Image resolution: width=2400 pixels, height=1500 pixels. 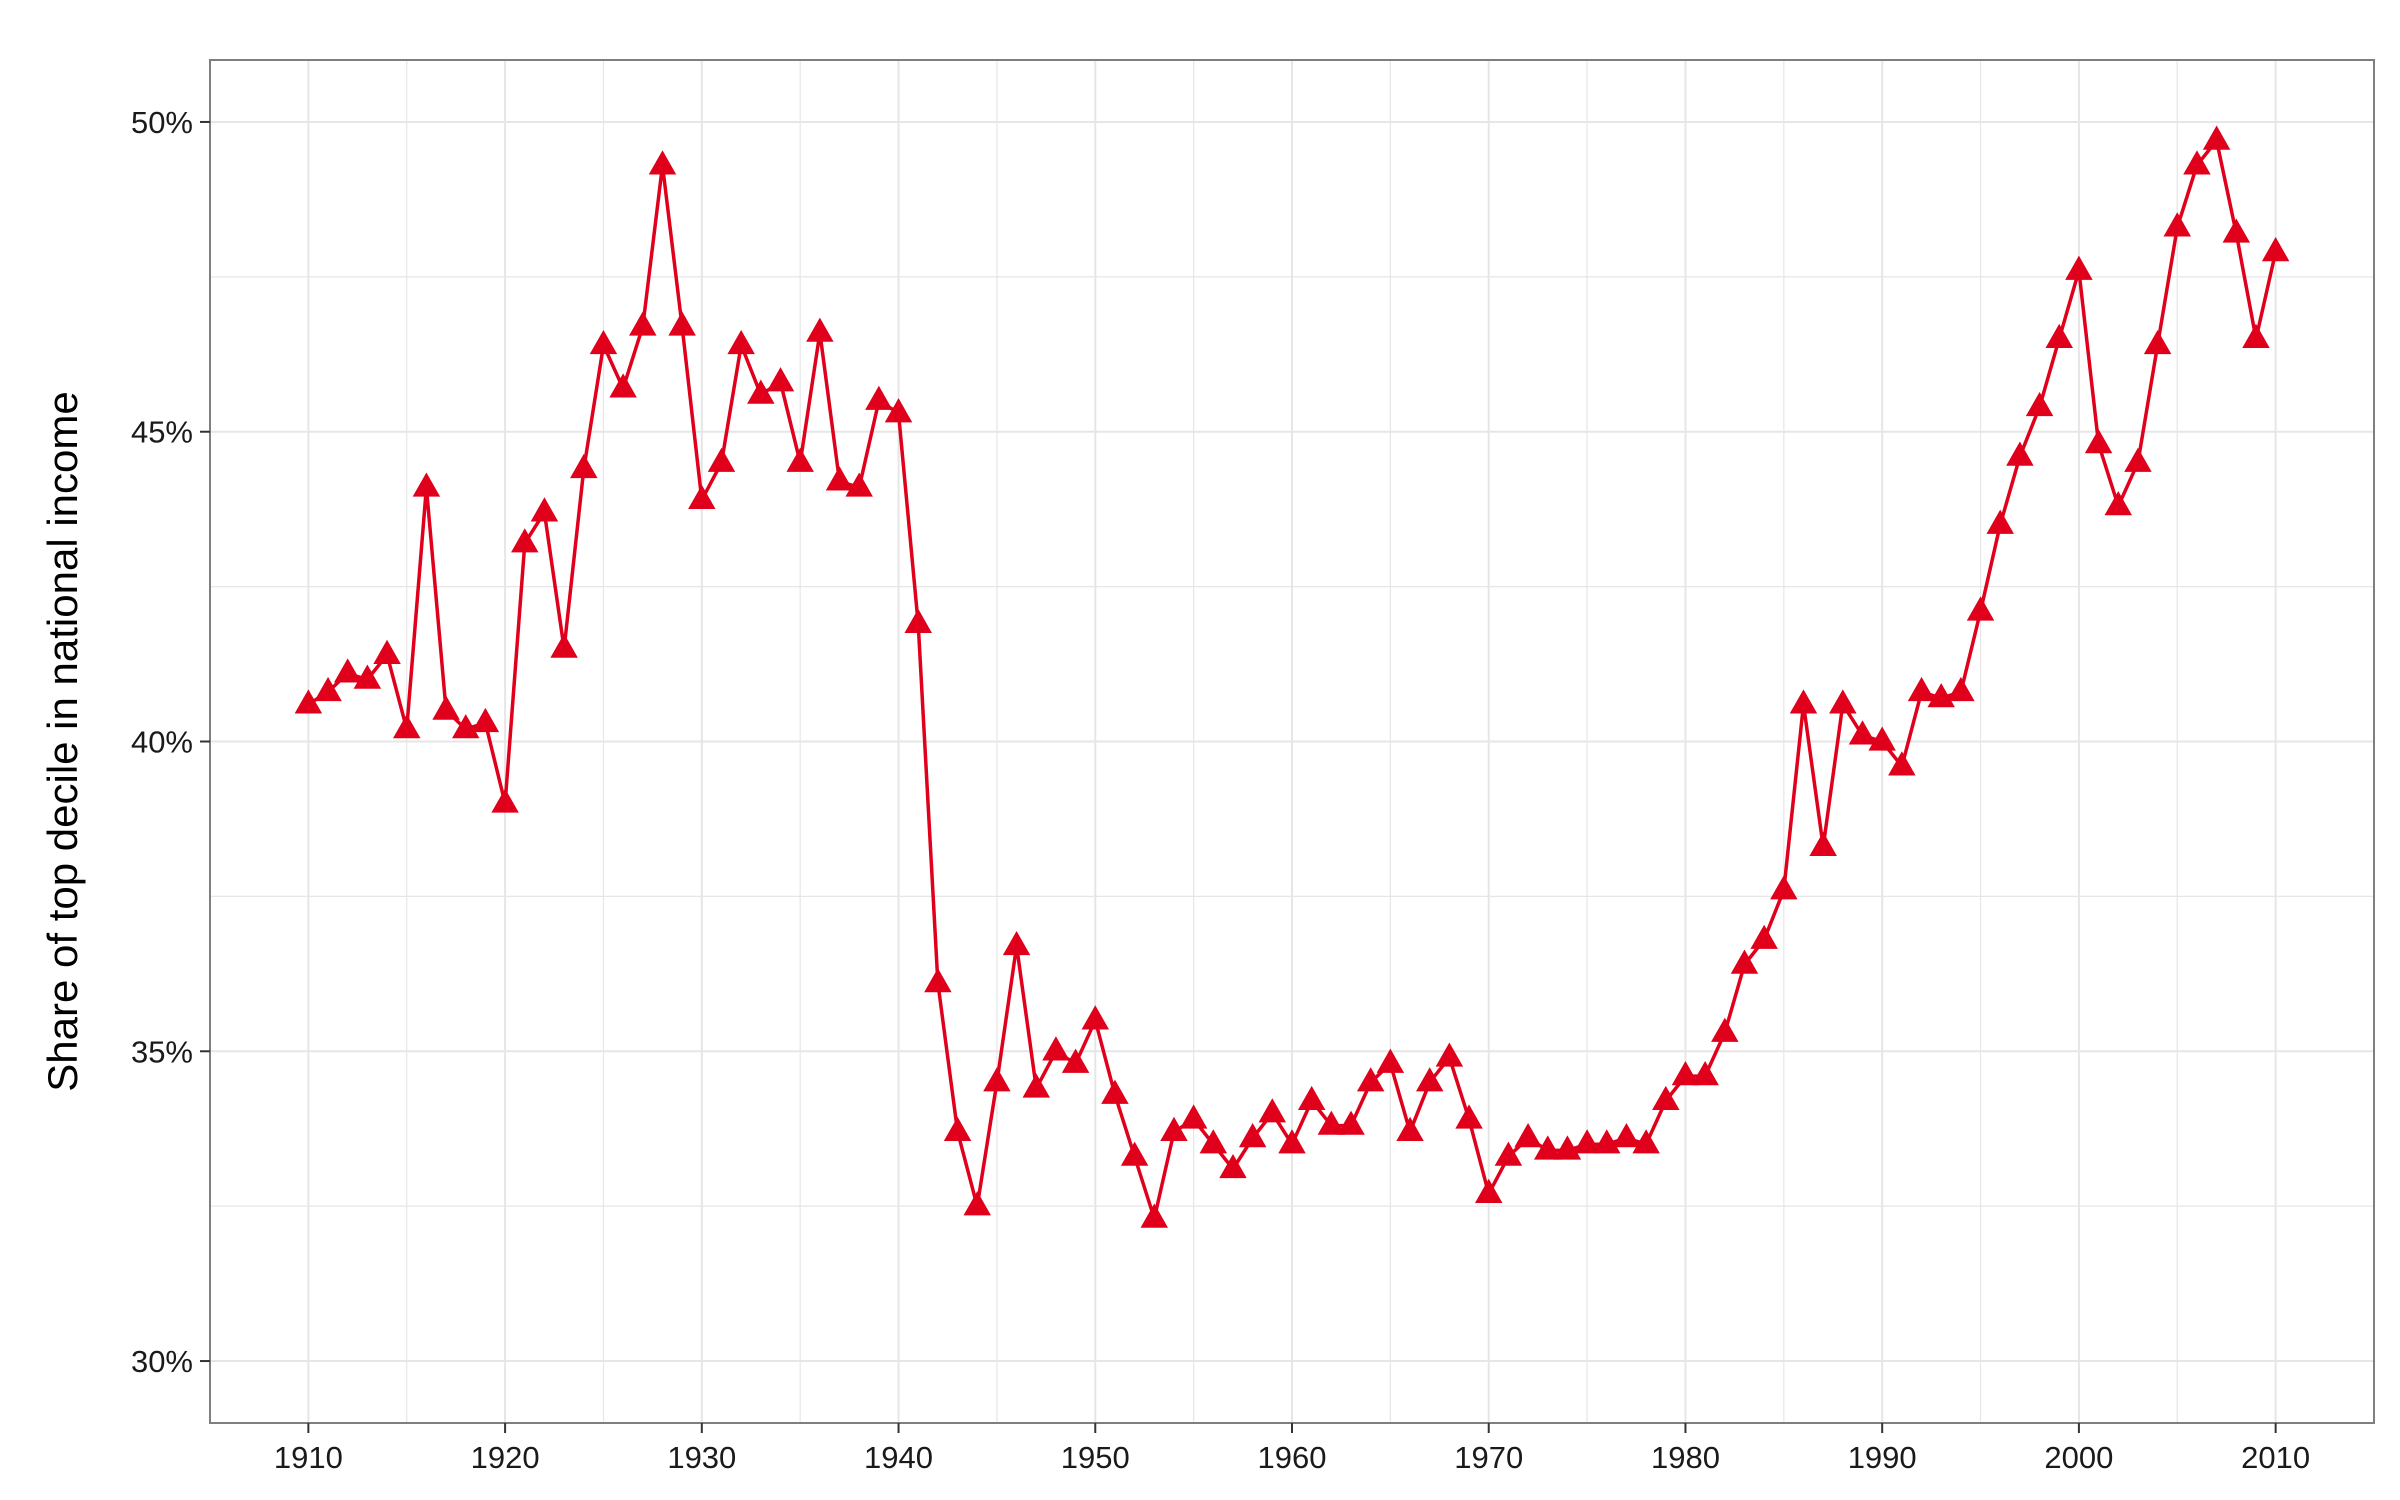 I want to click on x-tick-label: 2000, so click(x=2078, y=1457).